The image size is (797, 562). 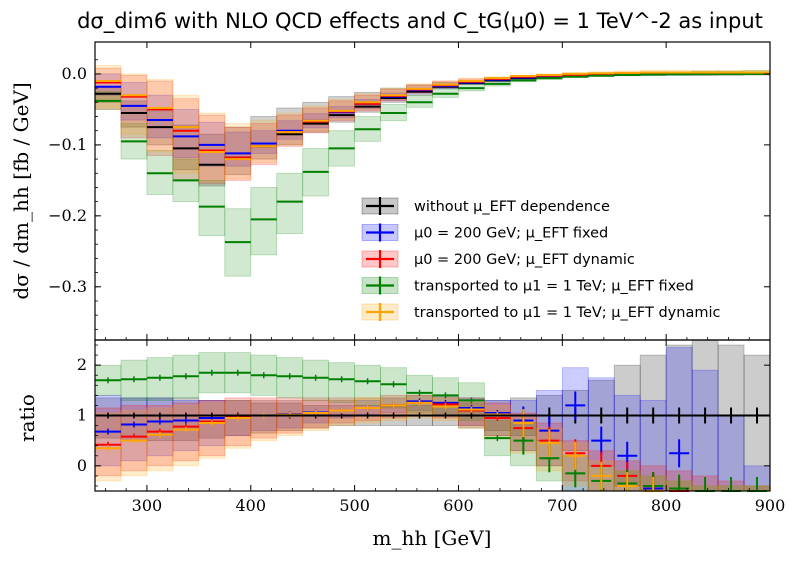 I want to click on y-axis-label-bottom: ratio, so click(x=27, y=418).